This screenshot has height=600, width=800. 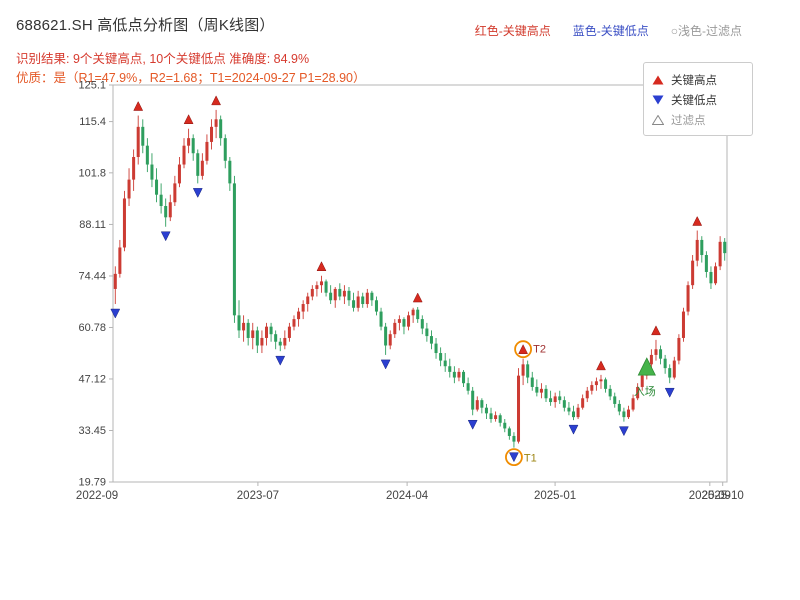 I want to click on x-tick-label: 2025-10, so click(x=723, y=496).